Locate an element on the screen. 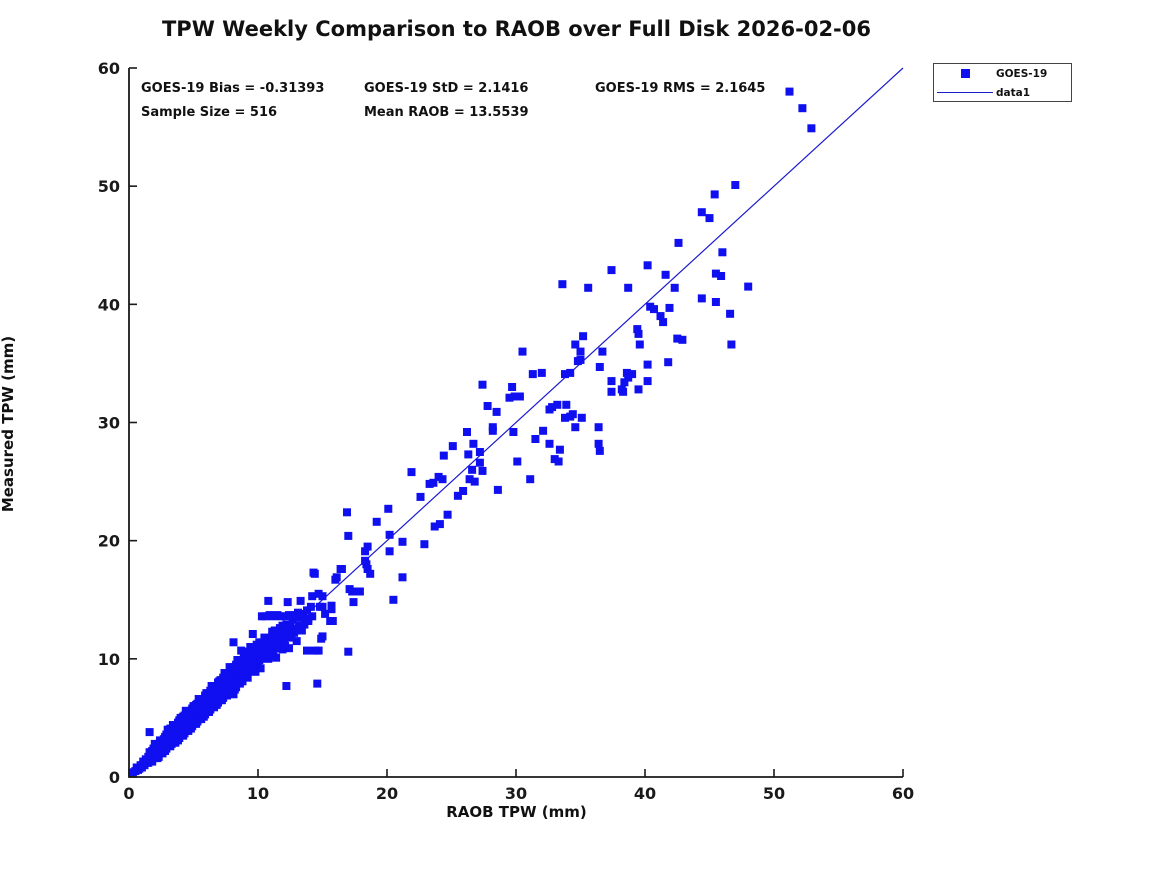  x-tick-label: 40 is located at coordinates (645, 793).